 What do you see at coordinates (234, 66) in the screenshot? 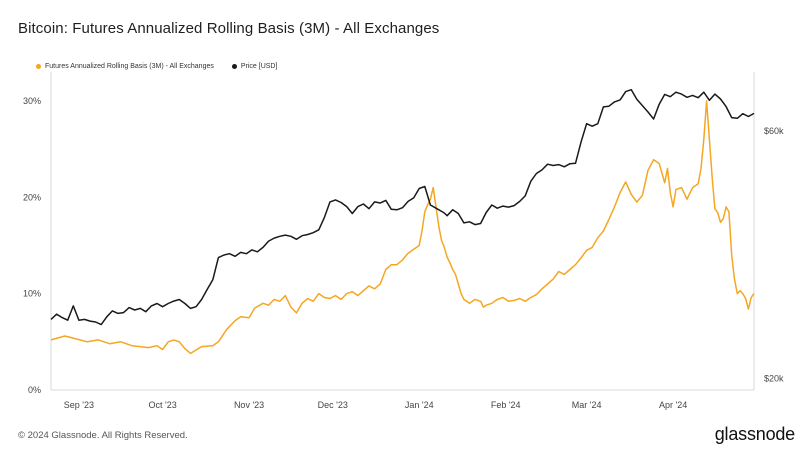
I see `legend-dot-price` at bounding box center [234, 66].